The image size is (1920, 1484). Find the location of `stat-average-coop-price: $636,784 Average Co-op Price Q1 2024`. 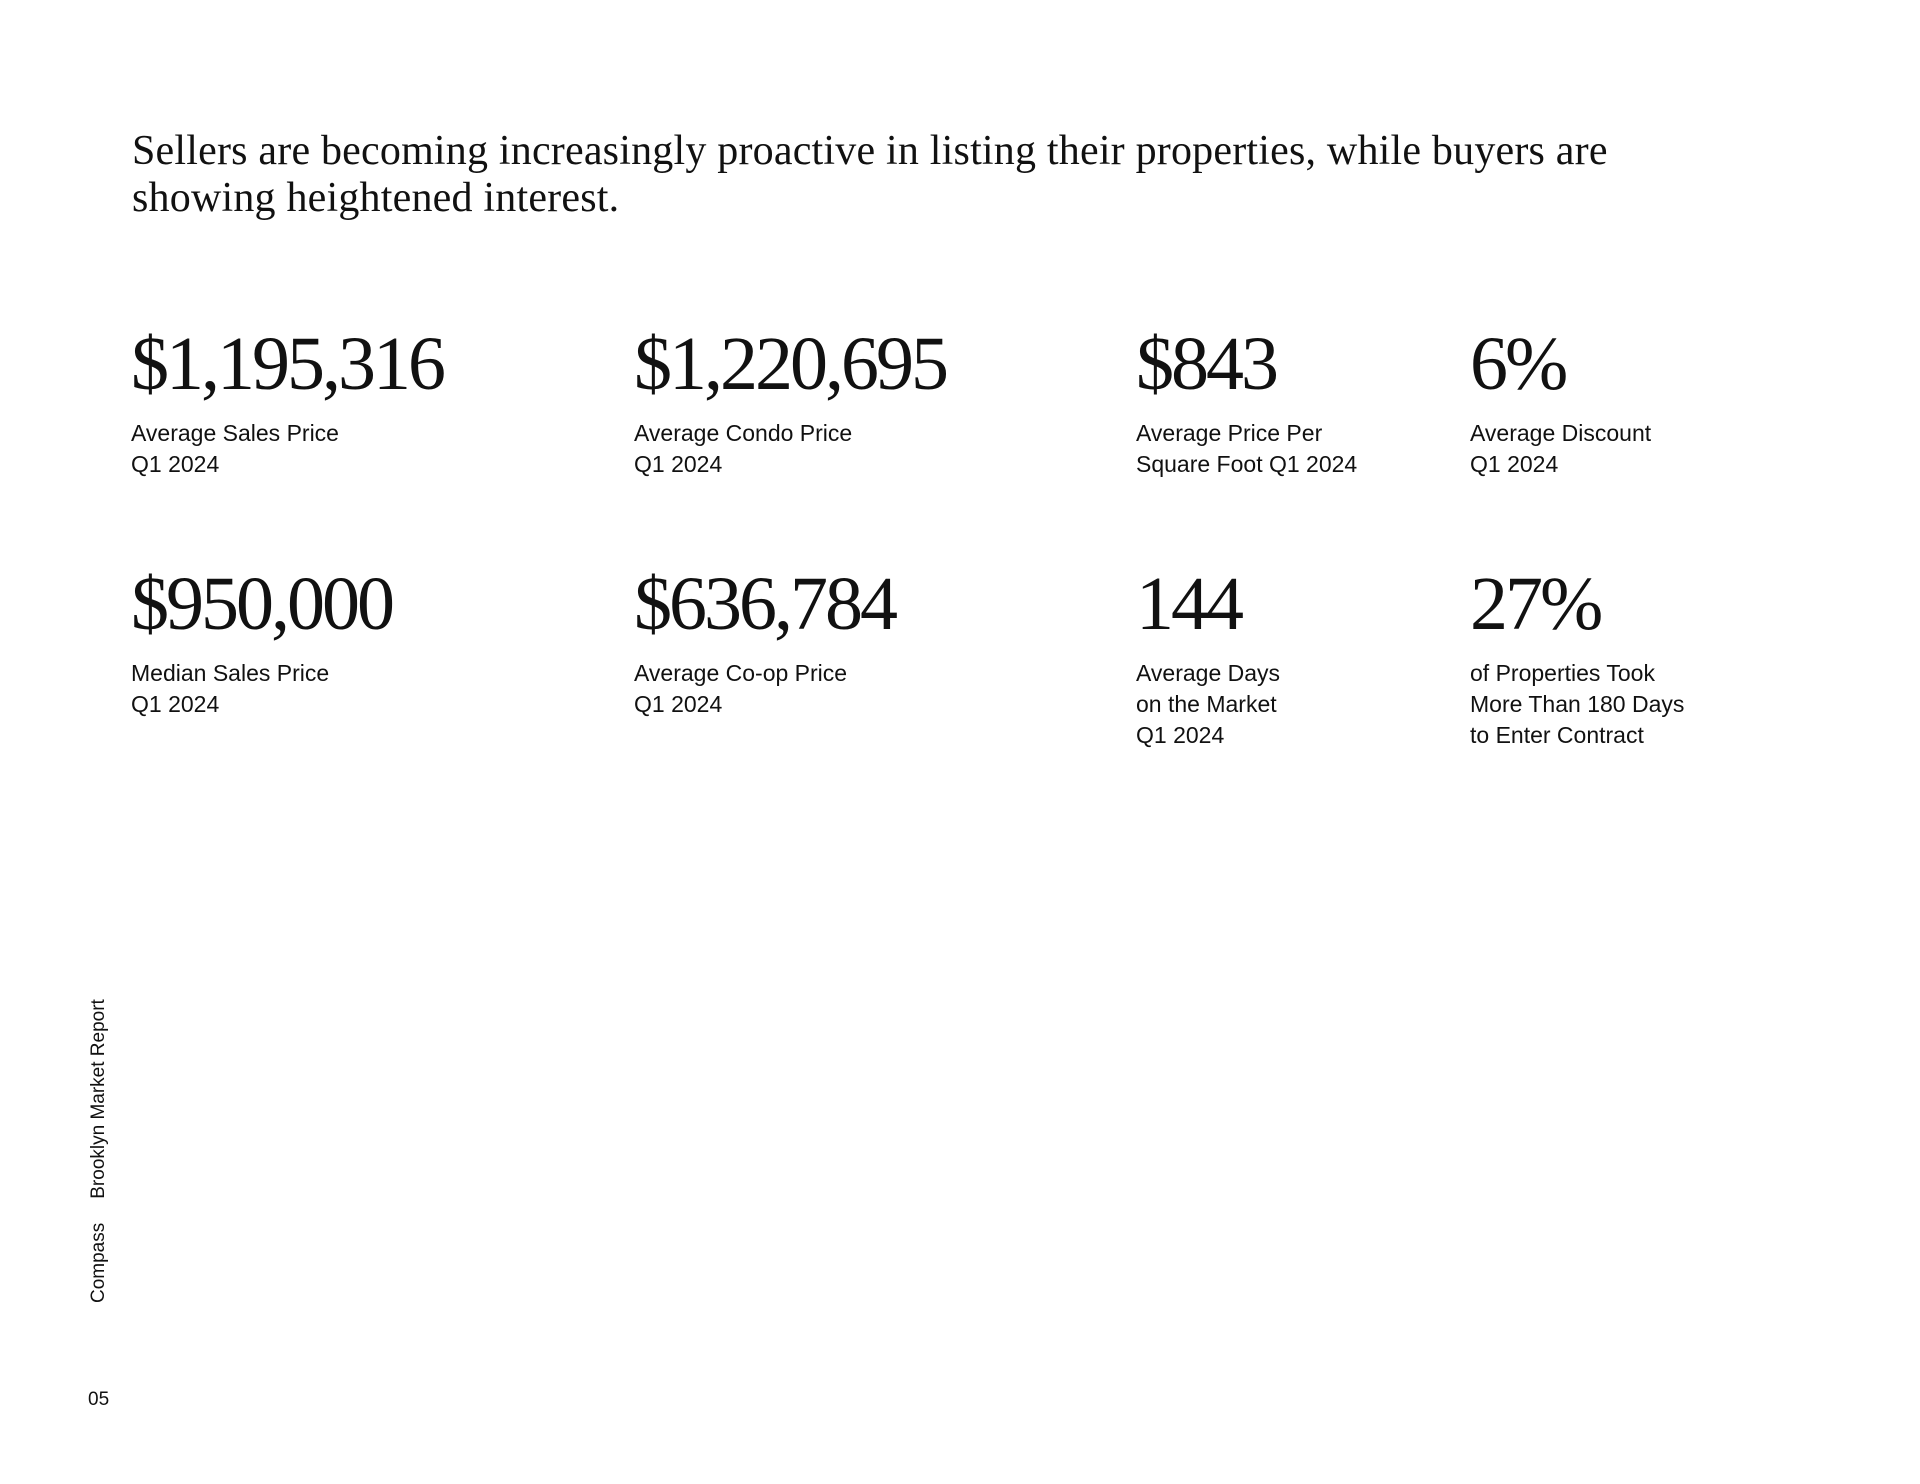

stat-average-coop-price: $636,784 Average Co-op Price Q1 2024 is located at coordinates (766, 641).